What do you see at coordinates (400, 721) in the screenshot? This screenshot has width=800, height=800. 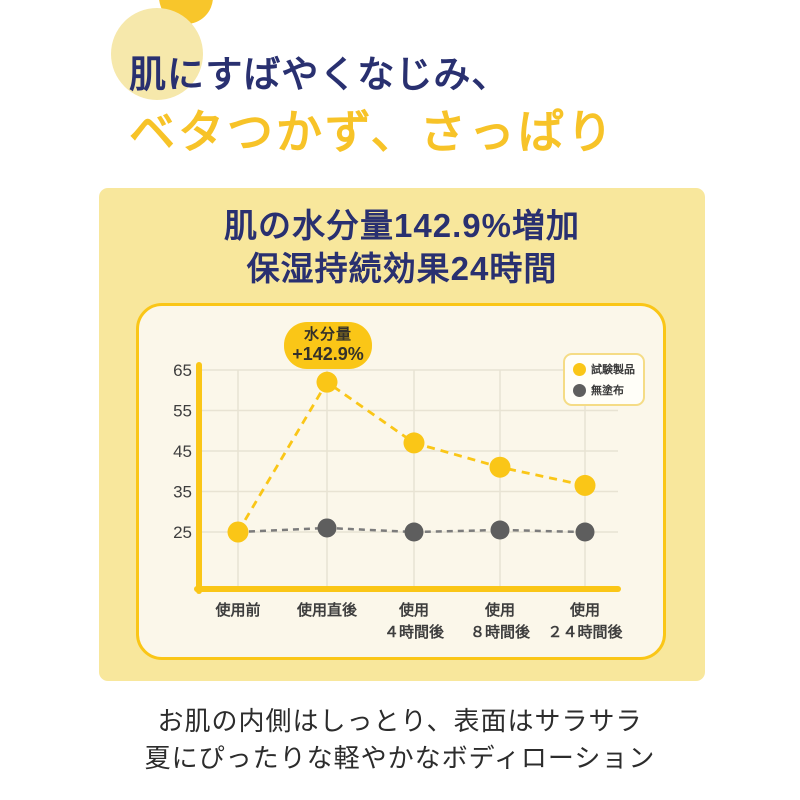 I see `footer-text-line1: お肌の内側はしっとり、表面はサラサラ` at bounding box center [400, 721].